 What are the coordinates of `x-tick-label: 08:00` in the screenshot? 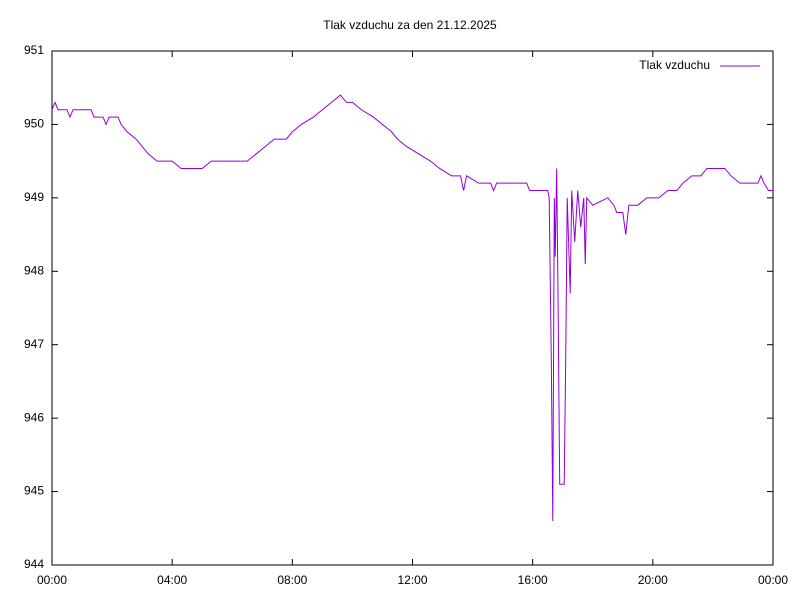 It's located at (292, 580).